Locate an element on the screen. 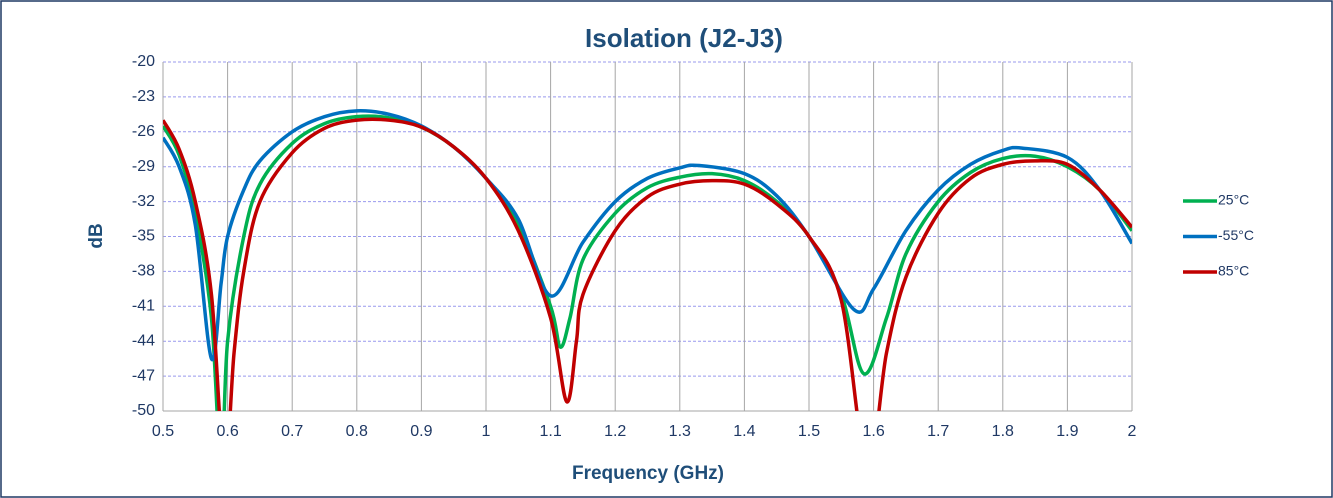 The width and height of the screenshot is (1333, 498). legend-label: 25°C is located at coordinates (1233, 200).